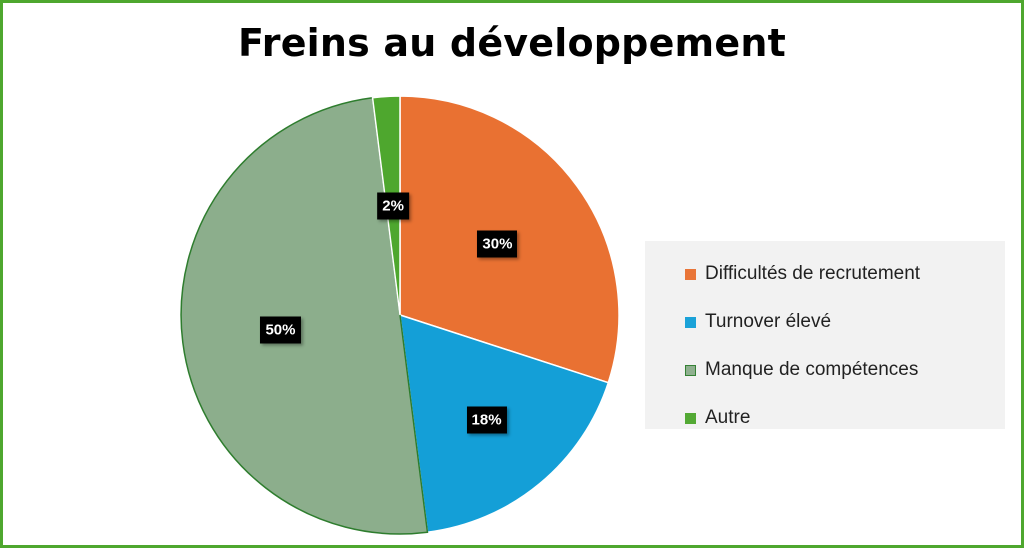 The image size is (1024, 548). Describe the element at coordinates (825, 418) in the screenshot. I see `legend-item: Autre` at that location.